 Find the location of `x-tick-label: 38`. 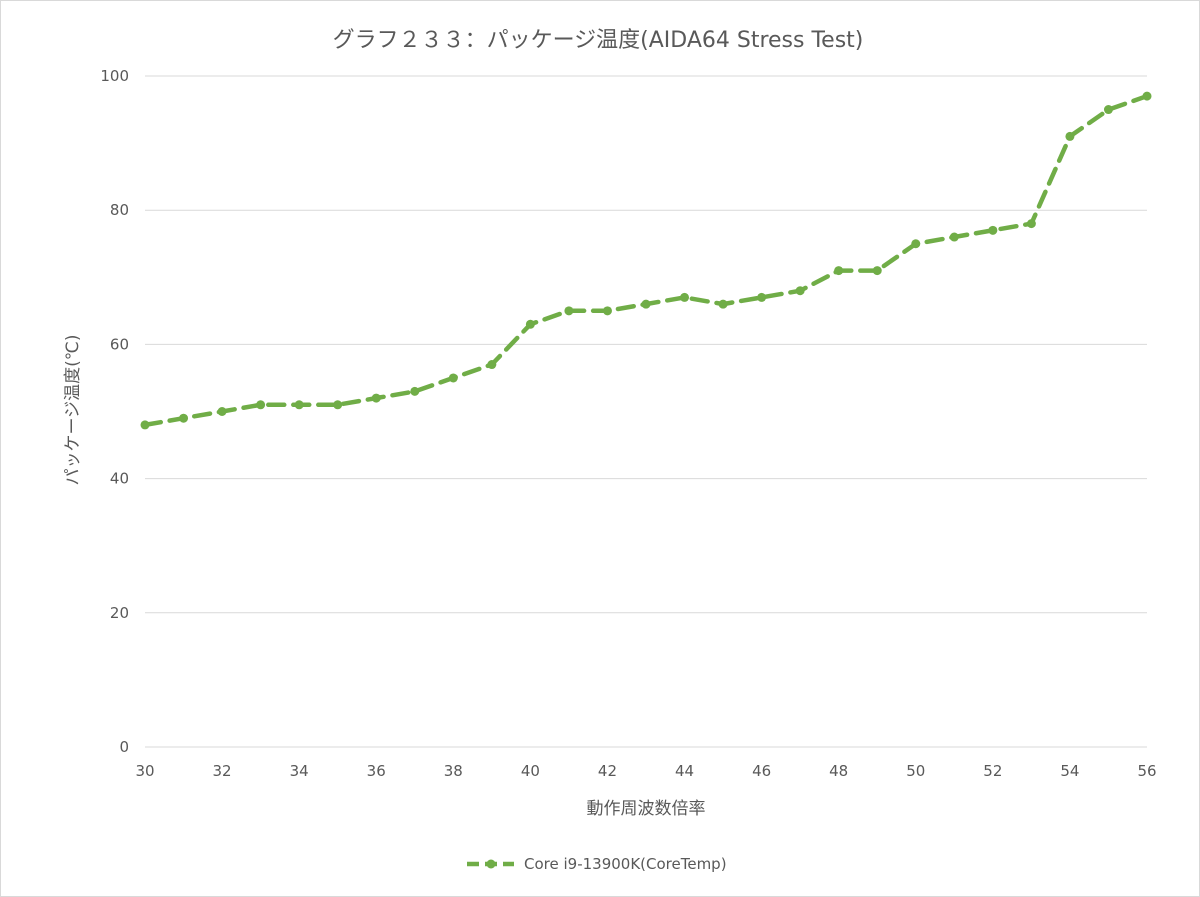

x-tick-label: 38 is located at coordinates (453, 771).